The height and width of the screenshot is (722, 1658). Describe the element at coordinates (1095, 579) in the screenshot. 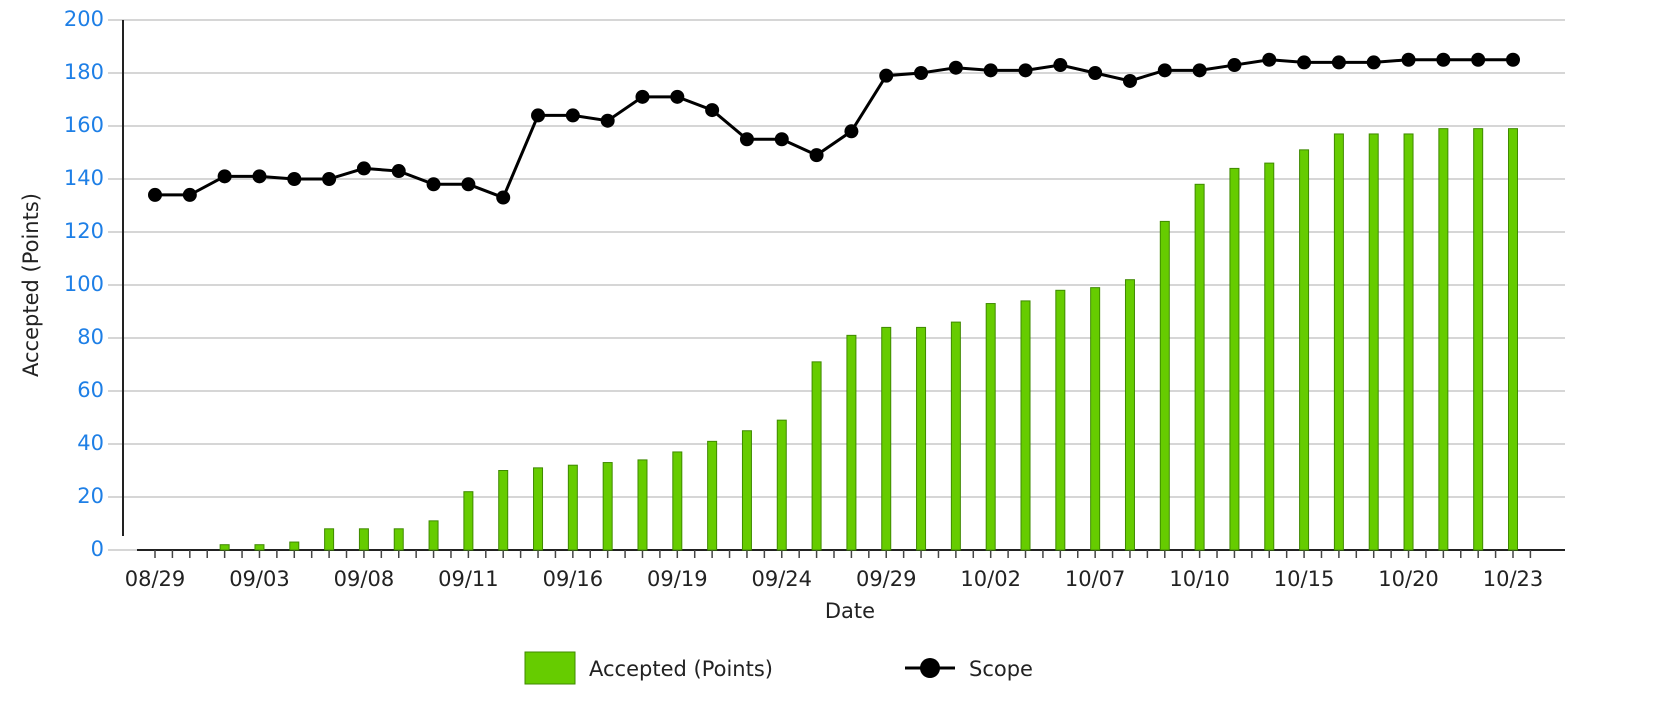

I see `x-tick-label: 10/07` at that location.